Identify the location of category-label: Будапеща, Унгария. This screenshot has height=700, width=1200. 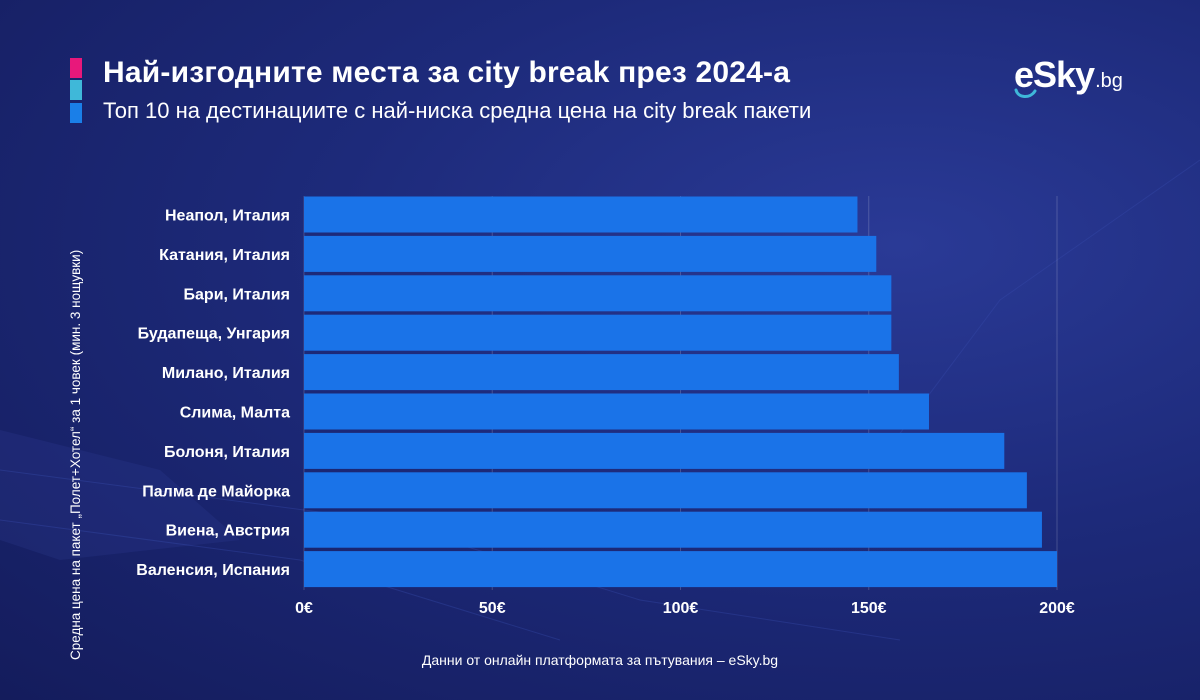
(214, 334).